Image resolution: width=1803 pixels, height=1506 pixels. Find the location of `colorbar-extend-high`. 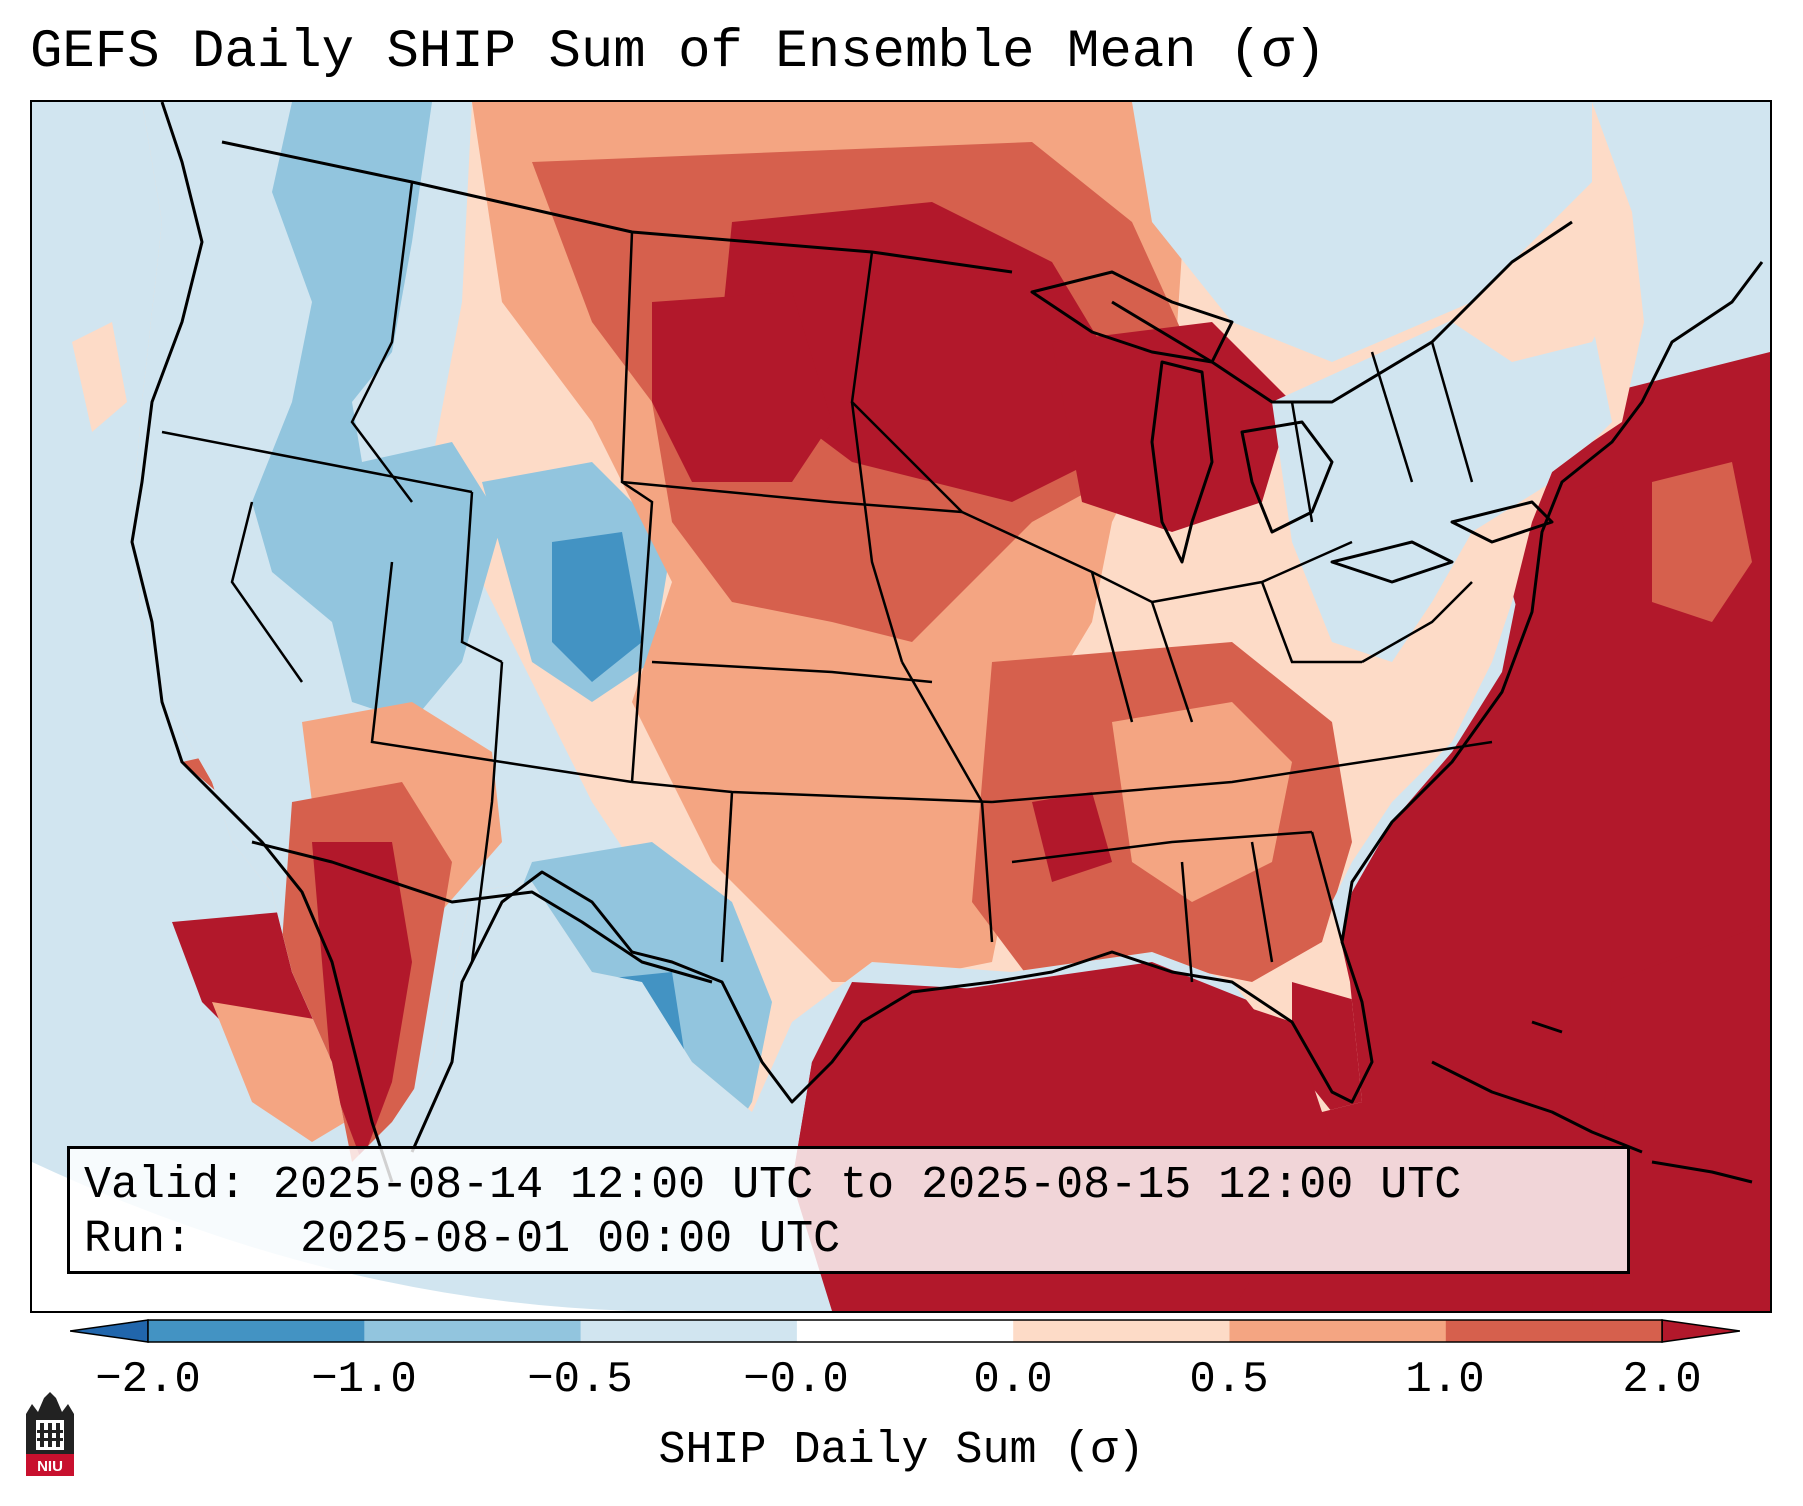

colorbar-extend-high is located at coordinates (1700, 1331).